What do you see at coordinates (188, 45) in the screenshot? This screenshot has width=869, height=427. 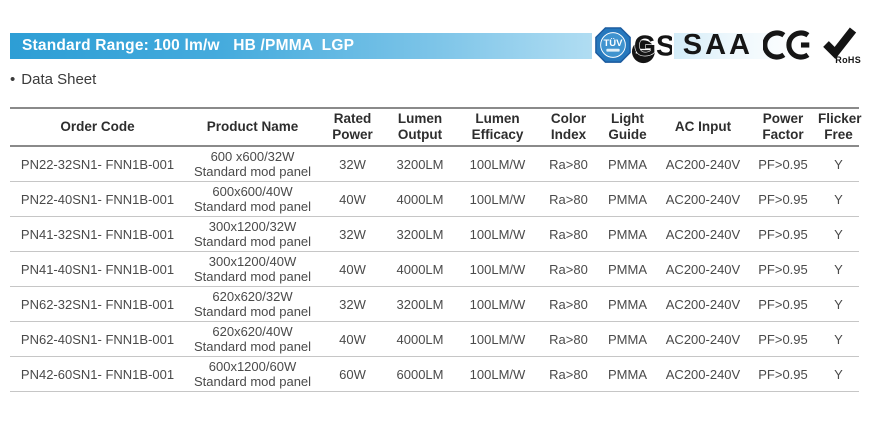 I see `banner-title: Standard Range: 100 lm/w HB /PMMA LGP` at bounding box center [188, 45].